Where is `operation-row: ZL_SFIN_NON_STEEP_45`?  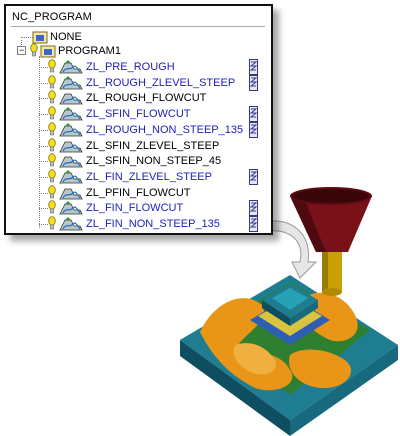
operation-row: ZL_SFIN_NON_STEEP_45 is located at coordinates (134, 161).